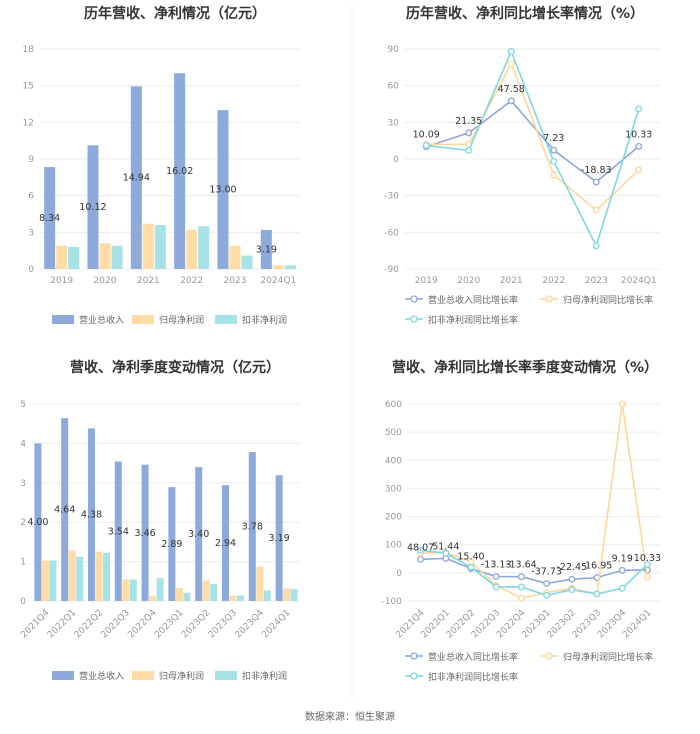  I want to click on data-label: -37.73, so click(546, 571).